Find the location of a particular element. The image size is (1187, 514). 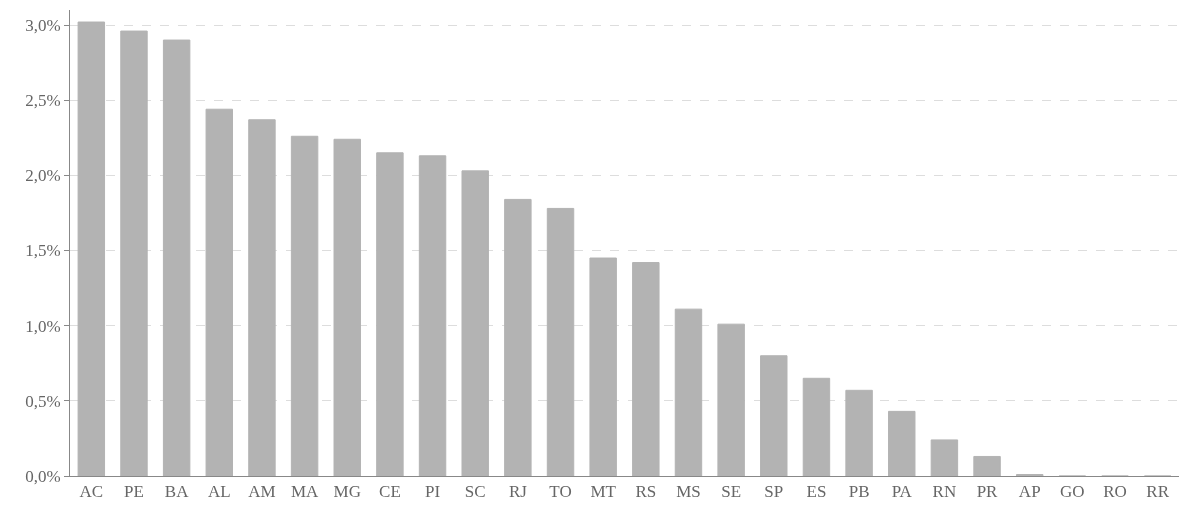

x-tick-label: AP is located at coordinates (1029, 492).